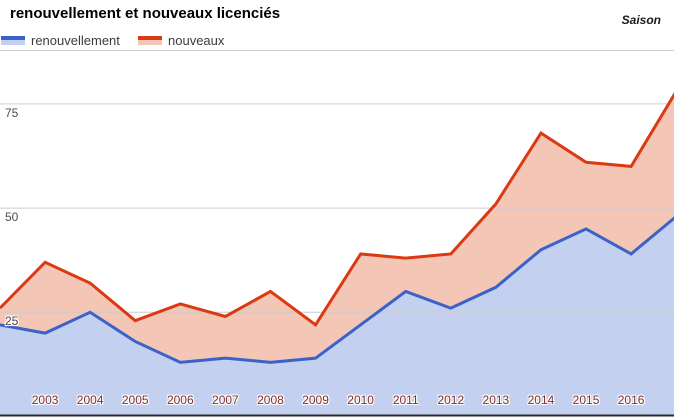 This screenshot has height=417, width=674. I want to click on y-tick-label-25: 25, so click(12, 321).